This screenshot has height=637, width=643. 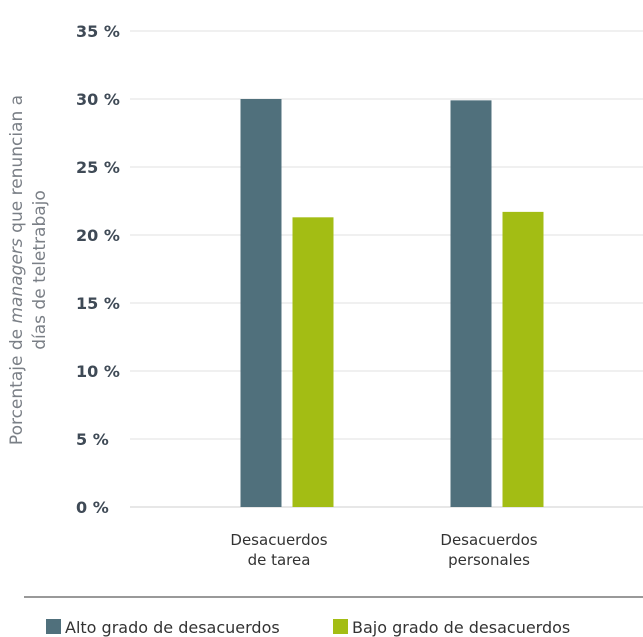 What do you see at coordinates (98, 303) in the screenshot?
I see `y-tick-label: 15 %` at bounding box center [98, 303].